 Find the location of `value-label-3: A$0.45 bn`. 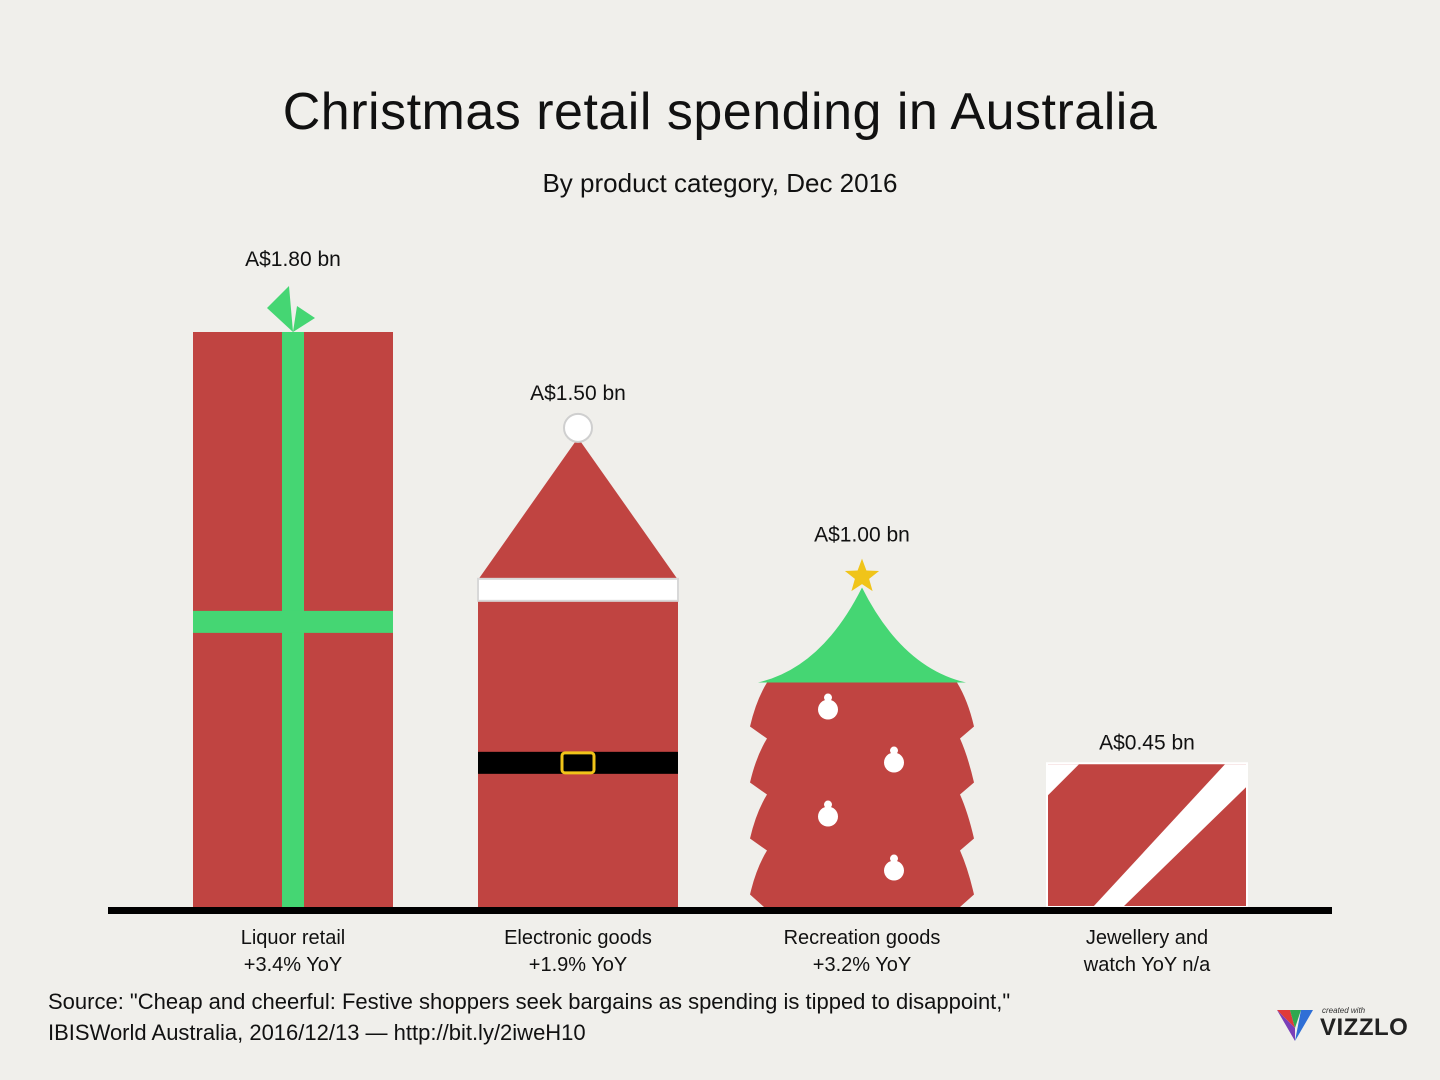

value-label-3: A$0.45 bn is located at coordinates (1147, 742).